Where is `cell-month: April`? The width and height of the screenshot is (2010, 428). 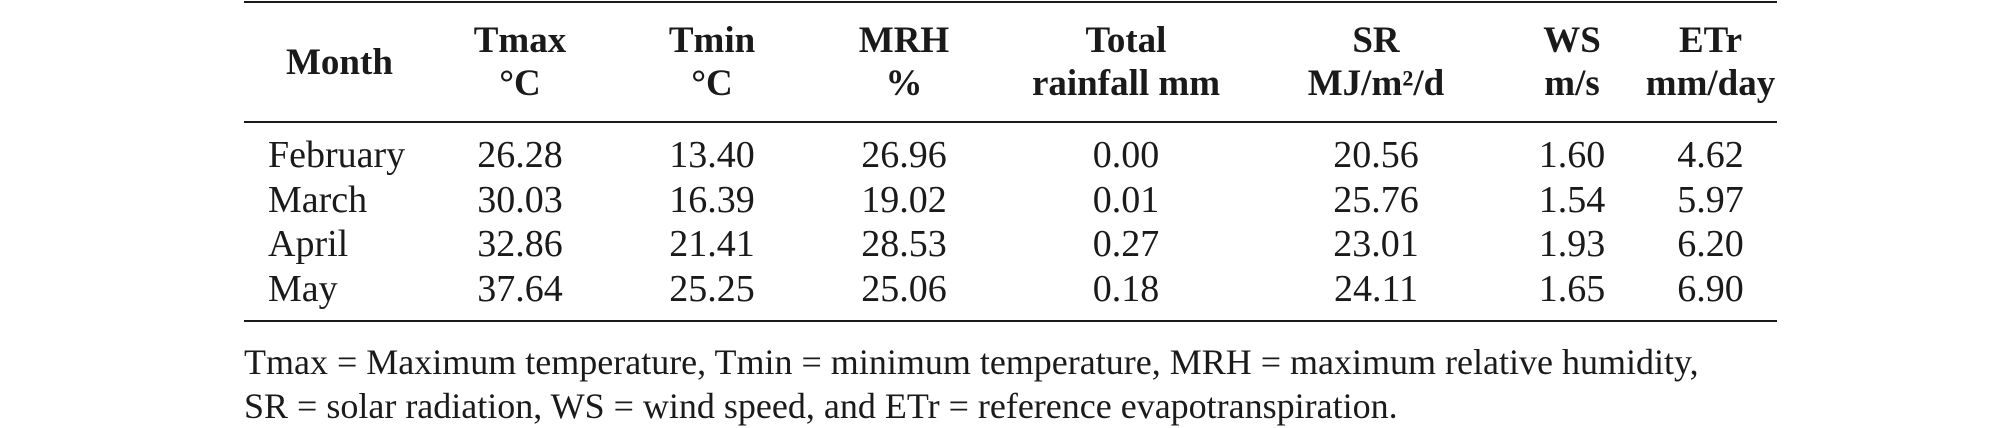 cell-month: April is located at coordinates (308, 244).